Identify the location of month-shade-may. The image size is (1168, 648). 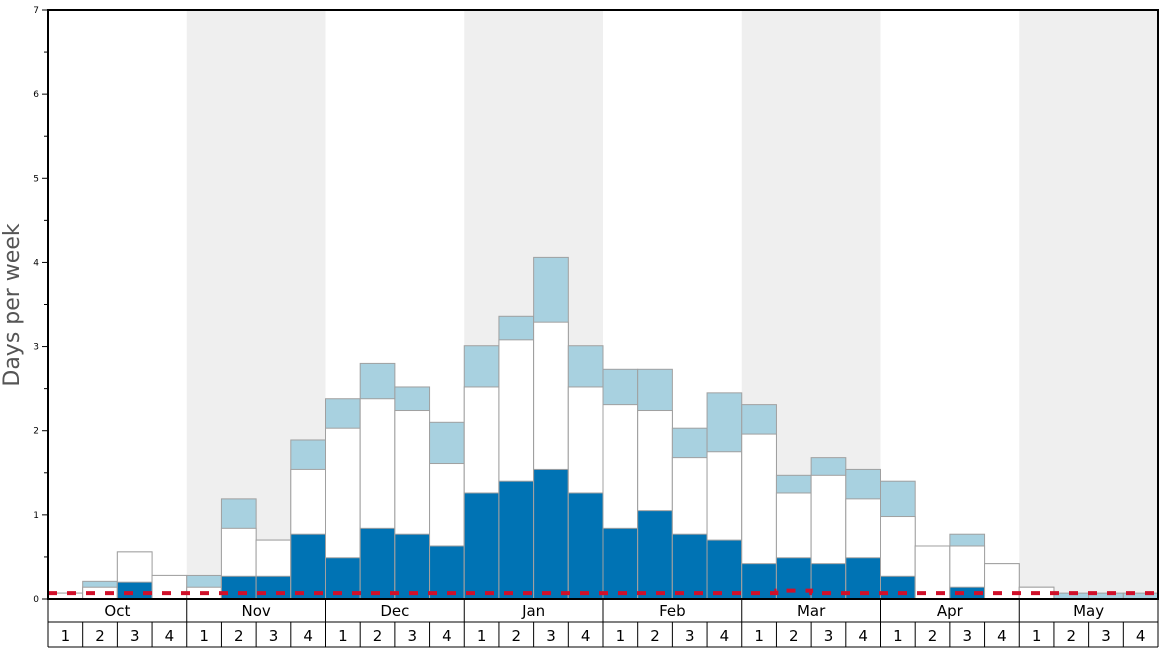
(1088, 304).